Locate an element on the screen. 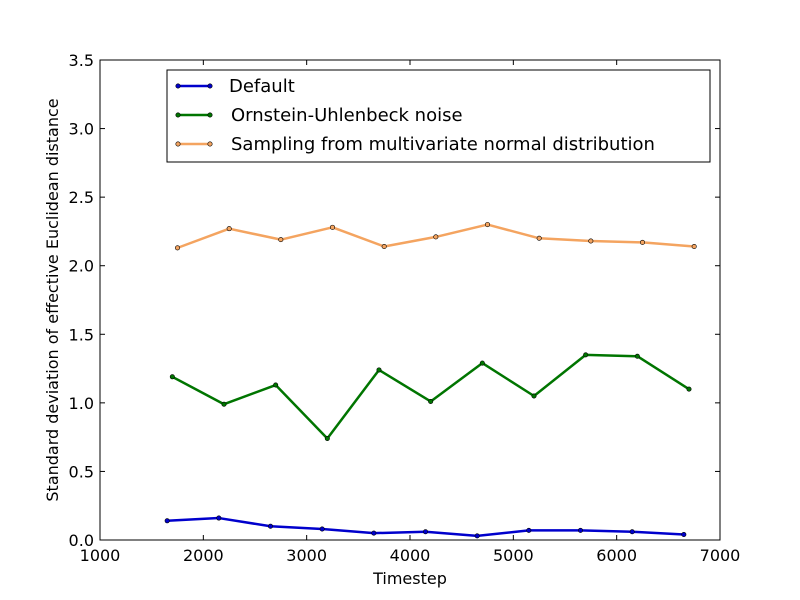 Image resolution: width=800 pixels, height=600 pixels. x-tick-label: 7000 is located at coordinates (720, 555).